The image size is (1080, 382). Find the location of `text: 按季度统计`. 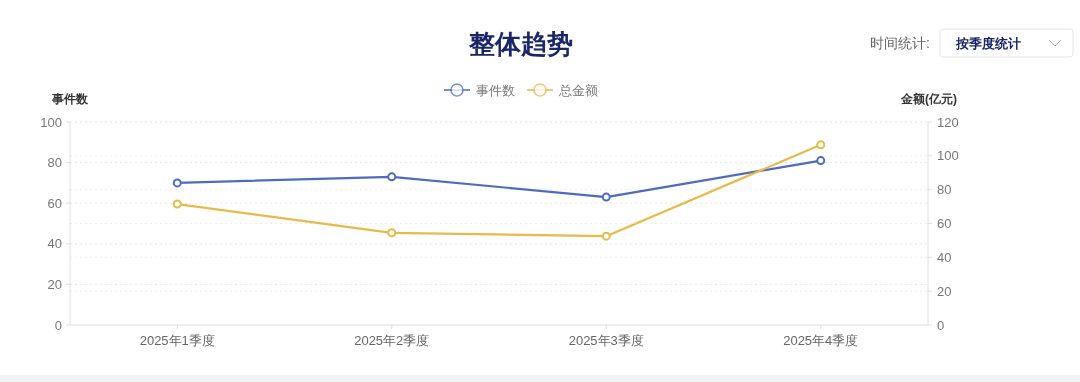

text: 按季度统计 is located at coordinates (988, 43).